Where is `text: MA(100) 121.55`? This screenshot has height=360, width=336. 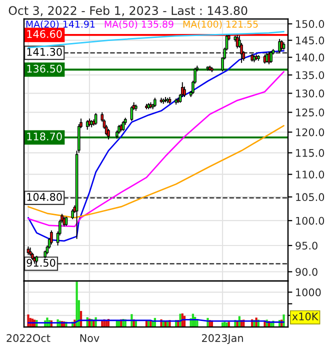
text: MA(100) 121.55 is located at coordinates (220, 24).